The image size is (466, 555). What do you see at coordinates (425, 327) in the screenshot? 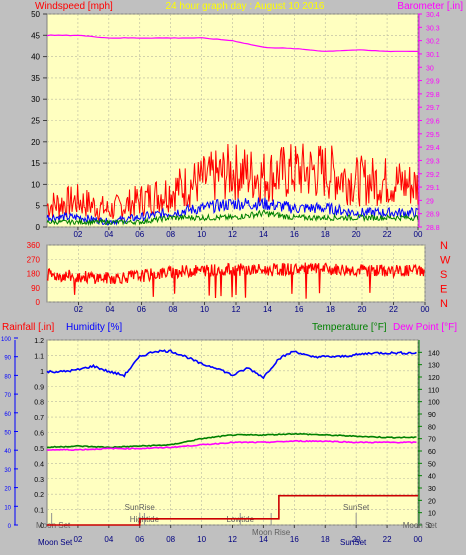
I see `panel3-dewpoint-axis-title: Dew Point [°F]` at bounding box center [425, 327].